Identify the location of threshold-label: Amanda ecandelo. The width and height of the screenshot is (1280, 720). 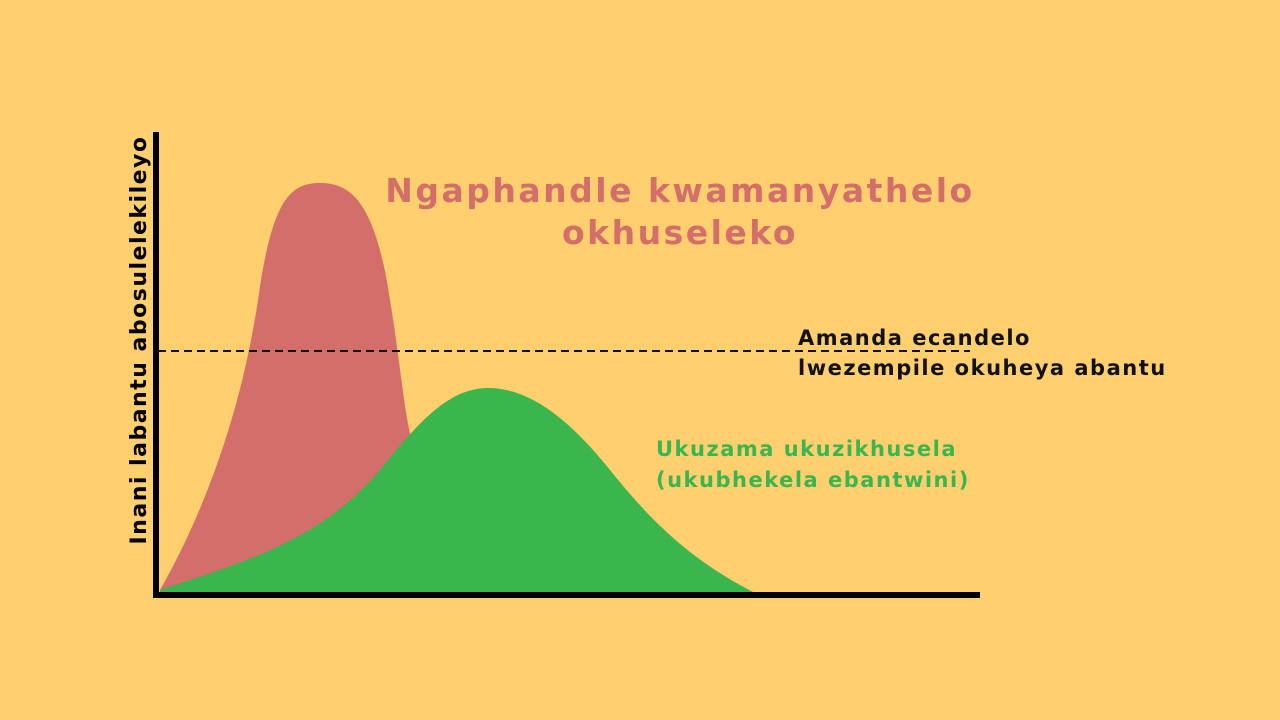
(914, 338).